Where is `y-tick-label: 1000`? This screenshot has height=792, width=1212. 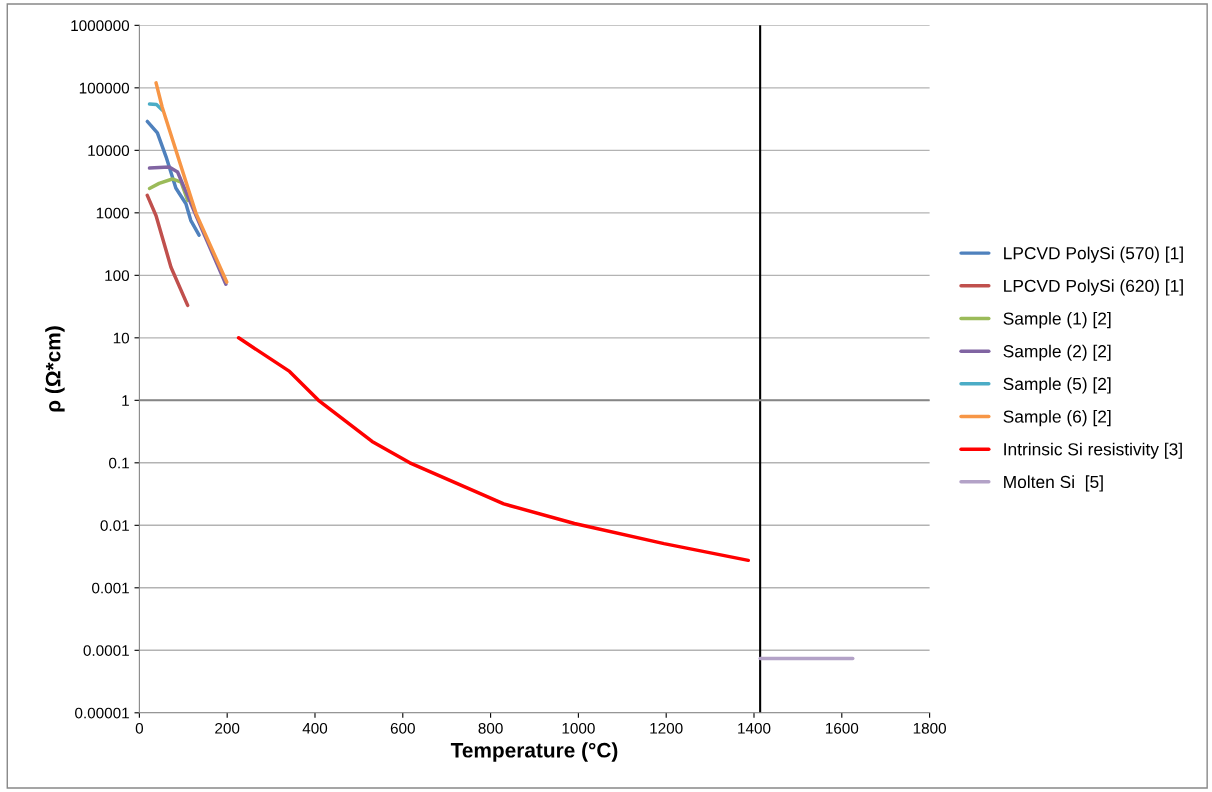
y-tick-label: 1000 is located at coordinates (113, 213).